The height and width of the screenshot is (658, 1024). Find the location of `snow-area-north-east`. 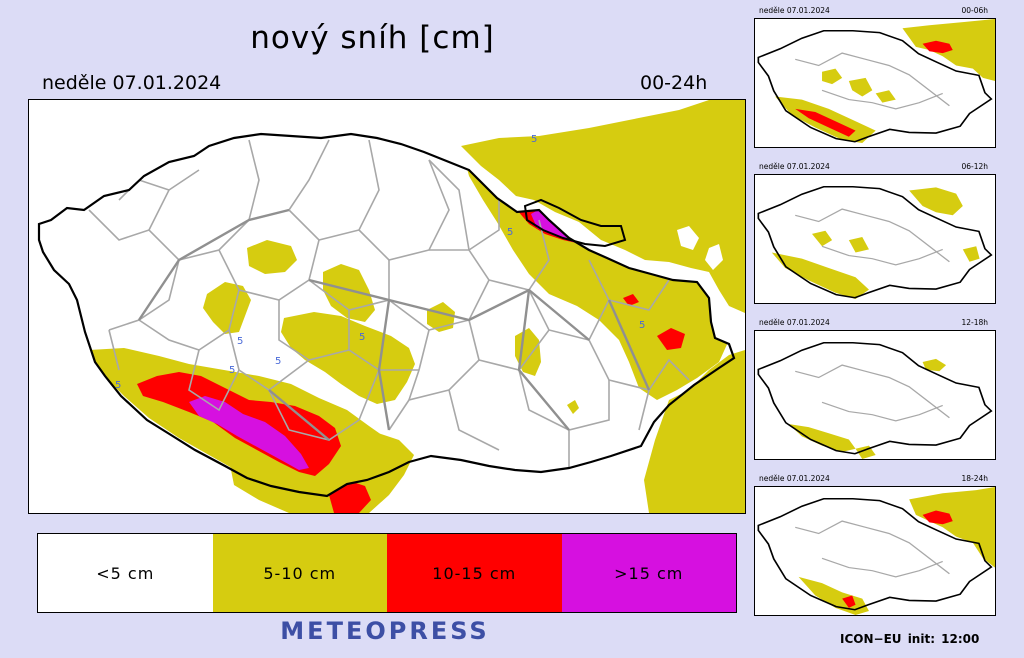

snow-area-north-east is located at coordinates (603, 206).